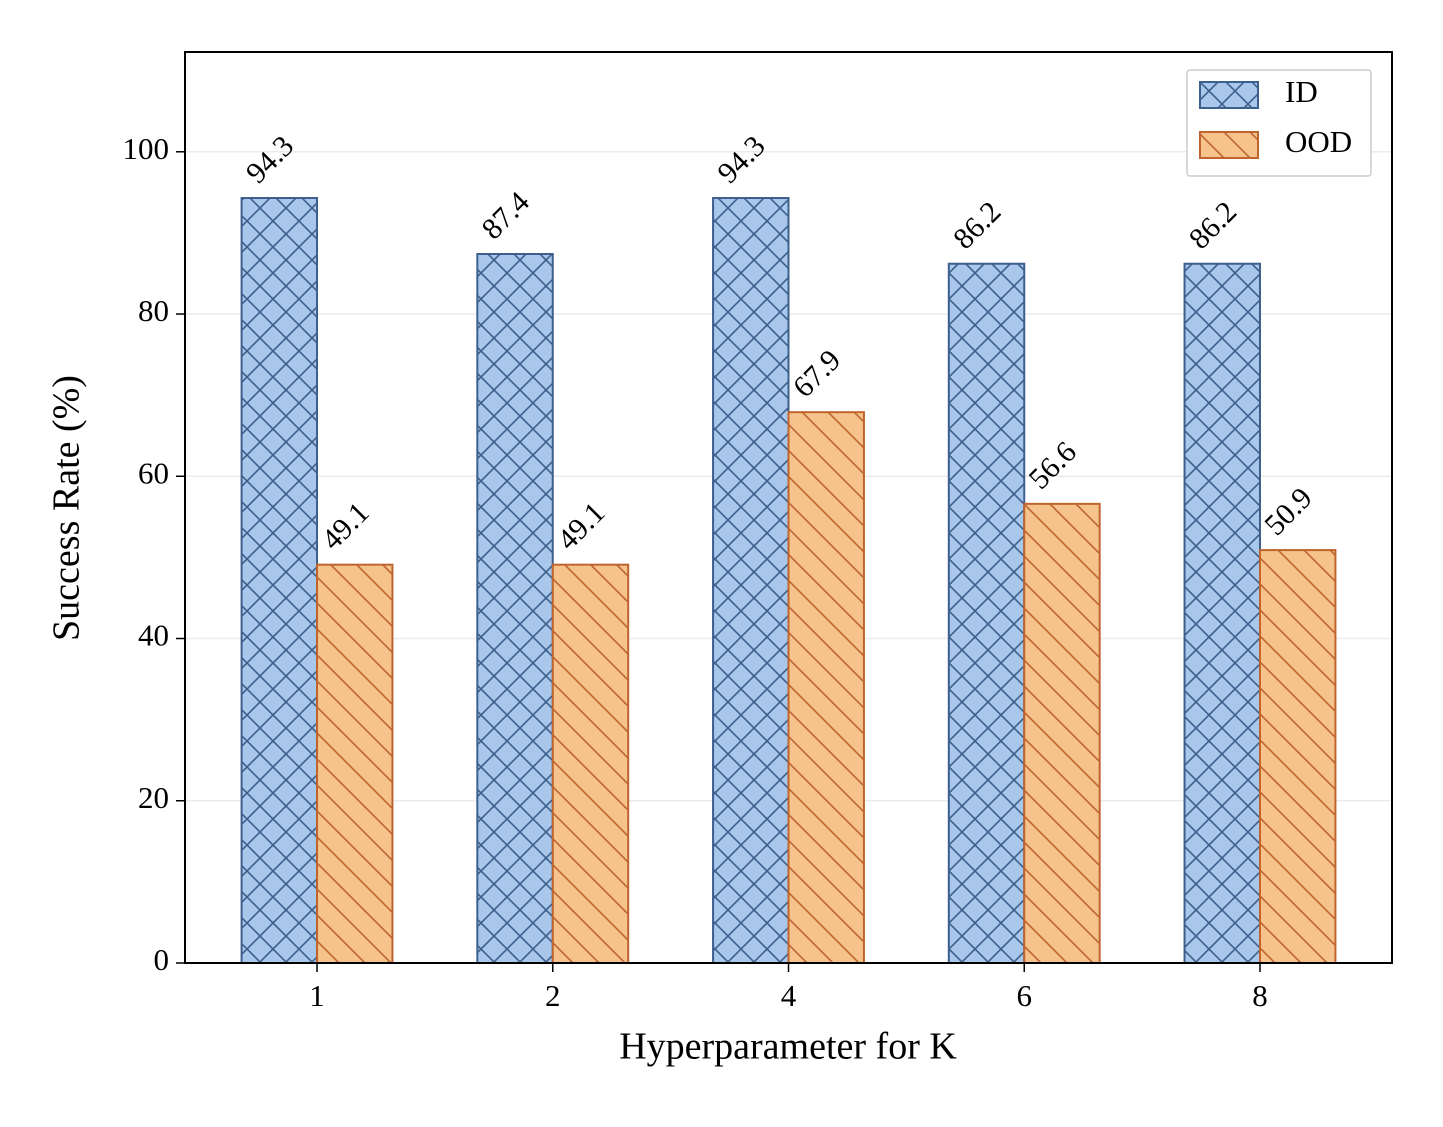 The image size is (1443, 1127). What do you see at coordinates (553, 995) in the screenshot?
I see `x-tick-label: 2` at bounding box center [553, 995].